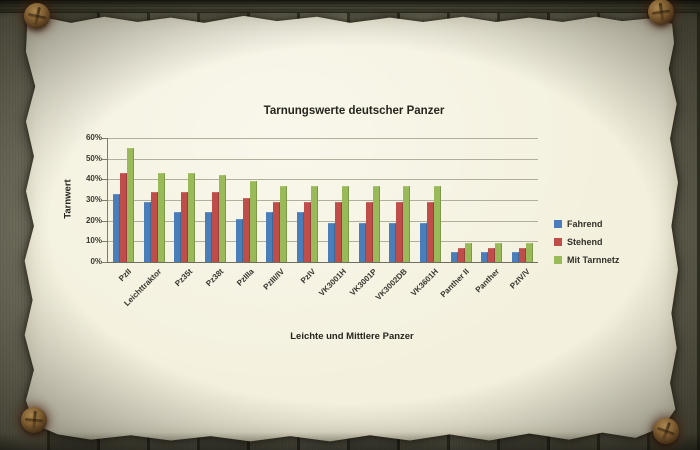 The width and height of the screenshot is (700, 450). Describe the element at coordinates (93, 158) in the screenshot. I see `y-tick-label: 50%` at that location.